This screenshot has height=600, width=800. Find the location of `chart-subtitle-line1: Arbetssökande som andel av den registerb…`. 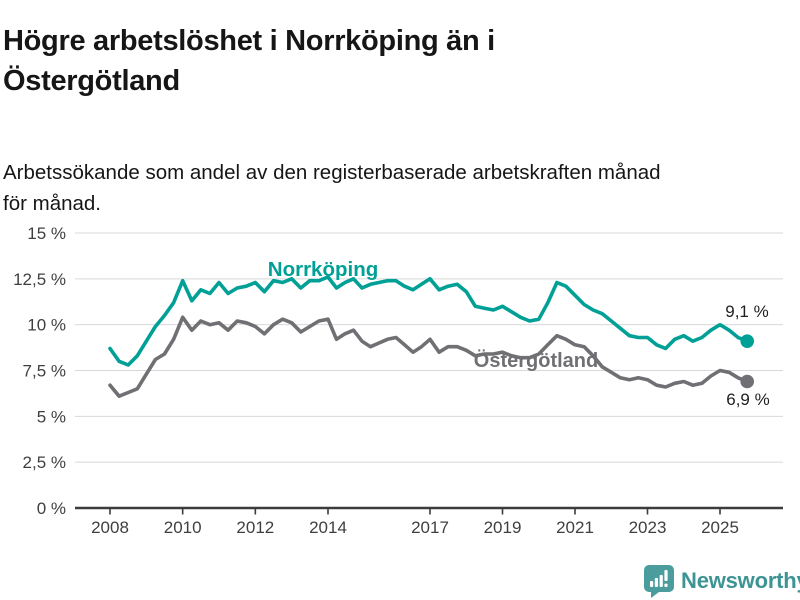

chart-subtitle-line1: Arbetssökande som andel av den registerb… is located at coordinates (332, 172).